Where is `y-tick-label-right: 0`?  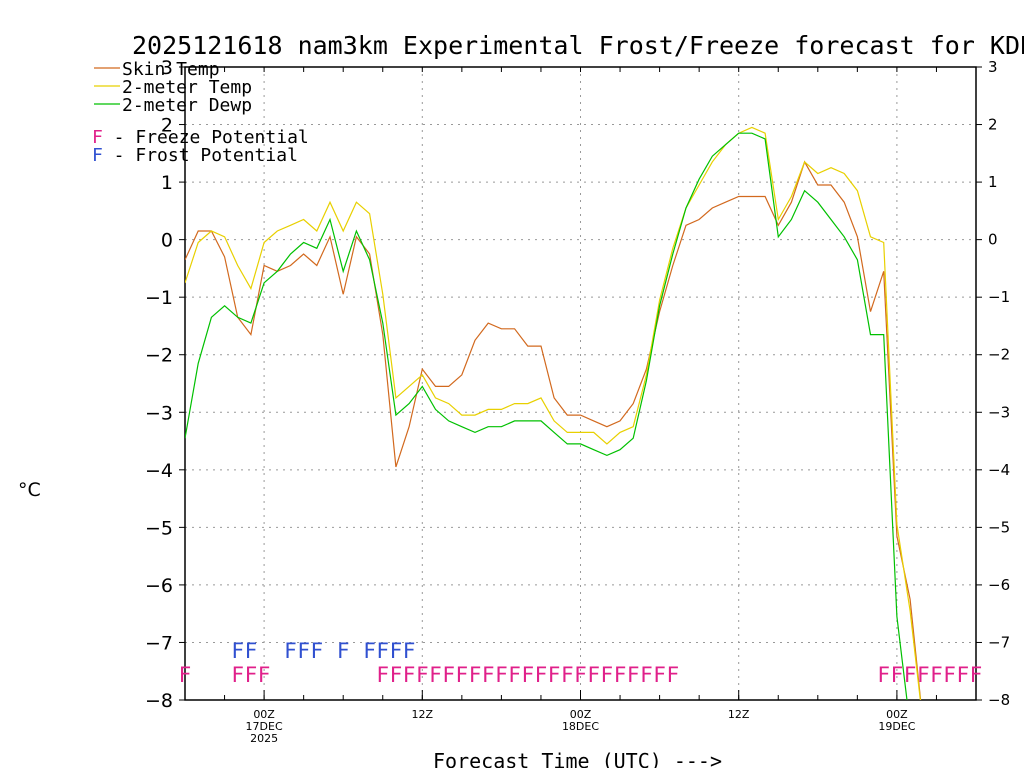
y-tick-label-right: 0 is located at coordinates (993, 240).